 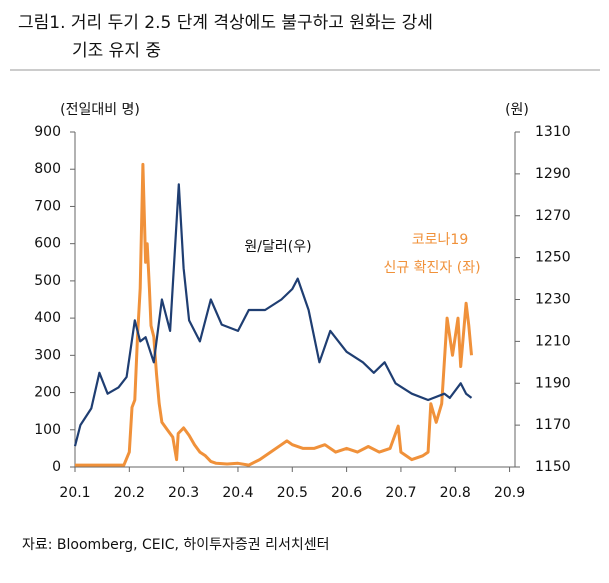 I want to click on x-tick-label: 20.5, so click(x=292, y=493).